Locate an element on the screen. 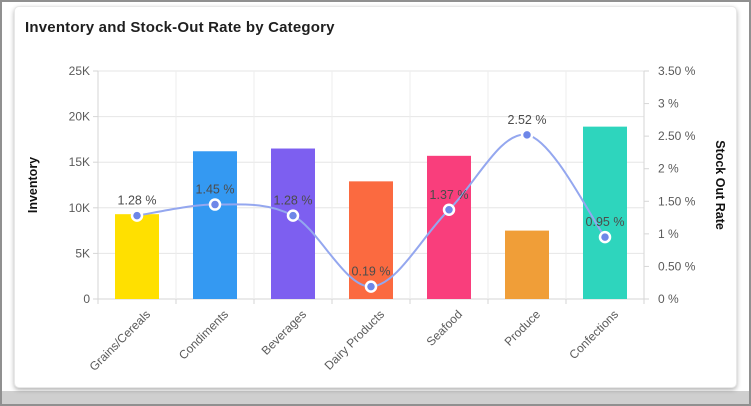 Image resolution: width=751 pixels, height=406 pixels. data-label-dairy-products: 0.19 % is located at coordinates (371, 272).